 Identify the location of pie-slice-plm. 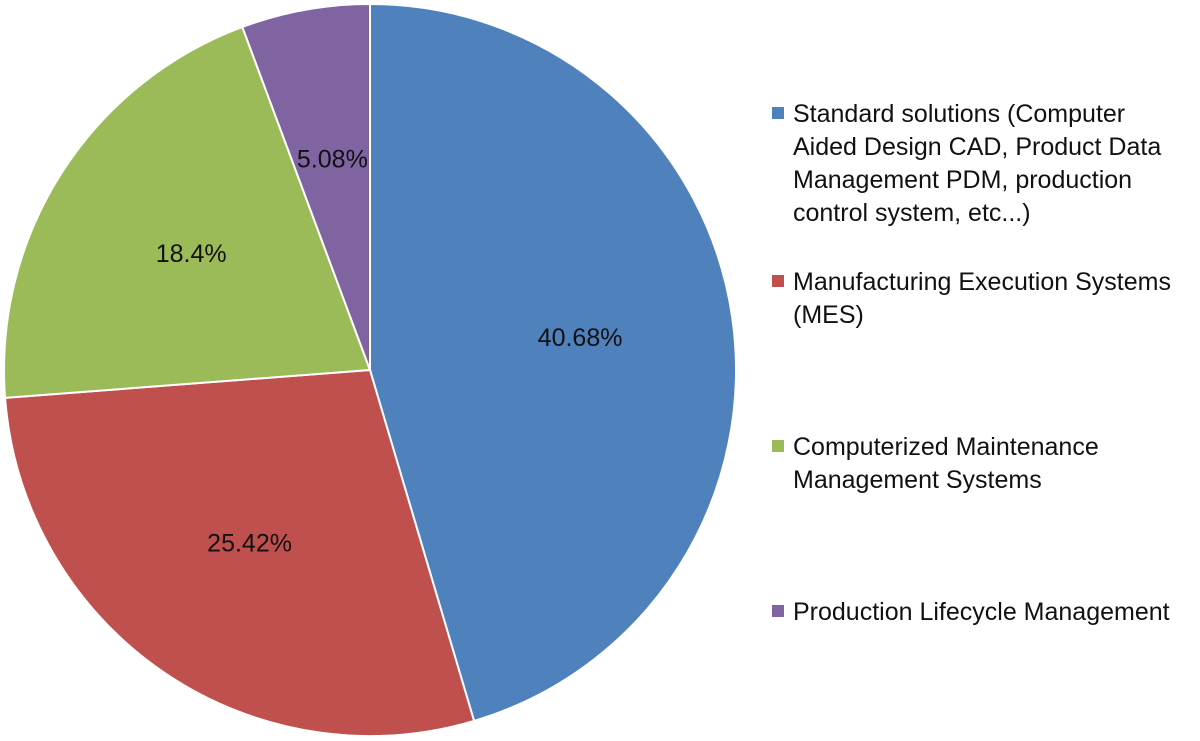
(306, 186).